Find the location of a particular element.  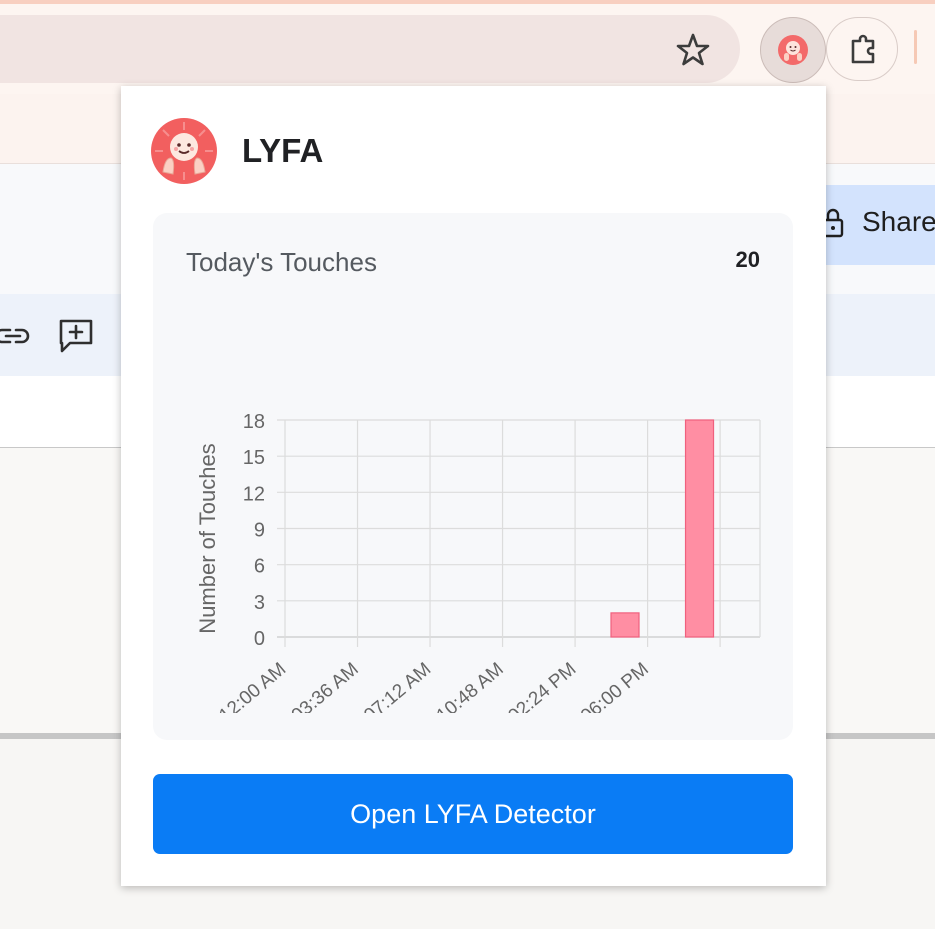

y-tick-label: 15 is located at coordinates (254, 458).